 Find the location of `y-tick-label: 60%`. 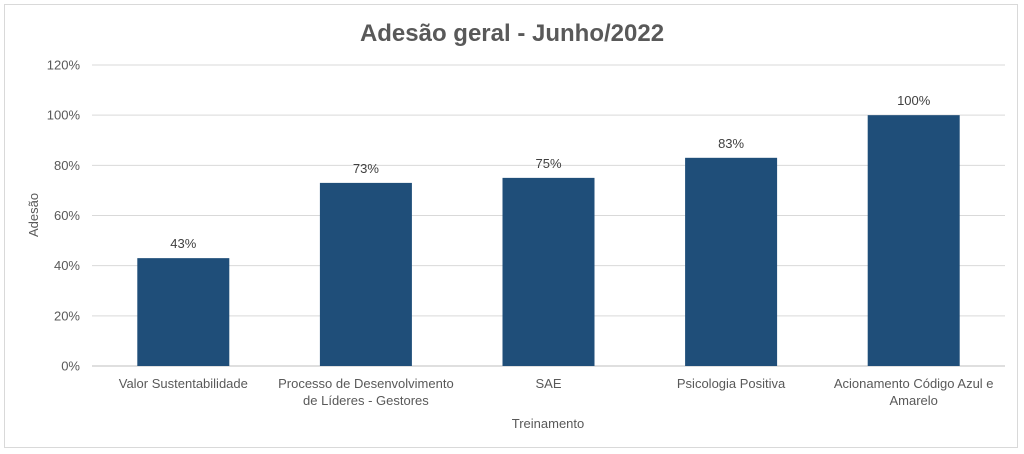

y-tick-label: 60% is located at coordinates (67, 215).